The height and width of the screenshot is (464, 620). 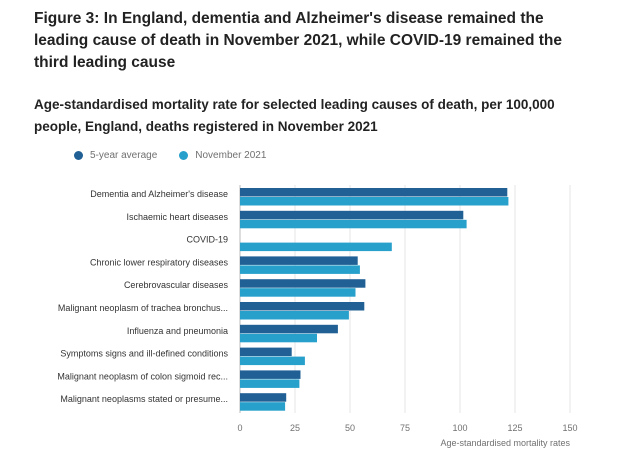 What do you see at coordinates (239, 428) in the screenshot?
I see `x-tick-label-0: 0` at bounding box center [239, 428].